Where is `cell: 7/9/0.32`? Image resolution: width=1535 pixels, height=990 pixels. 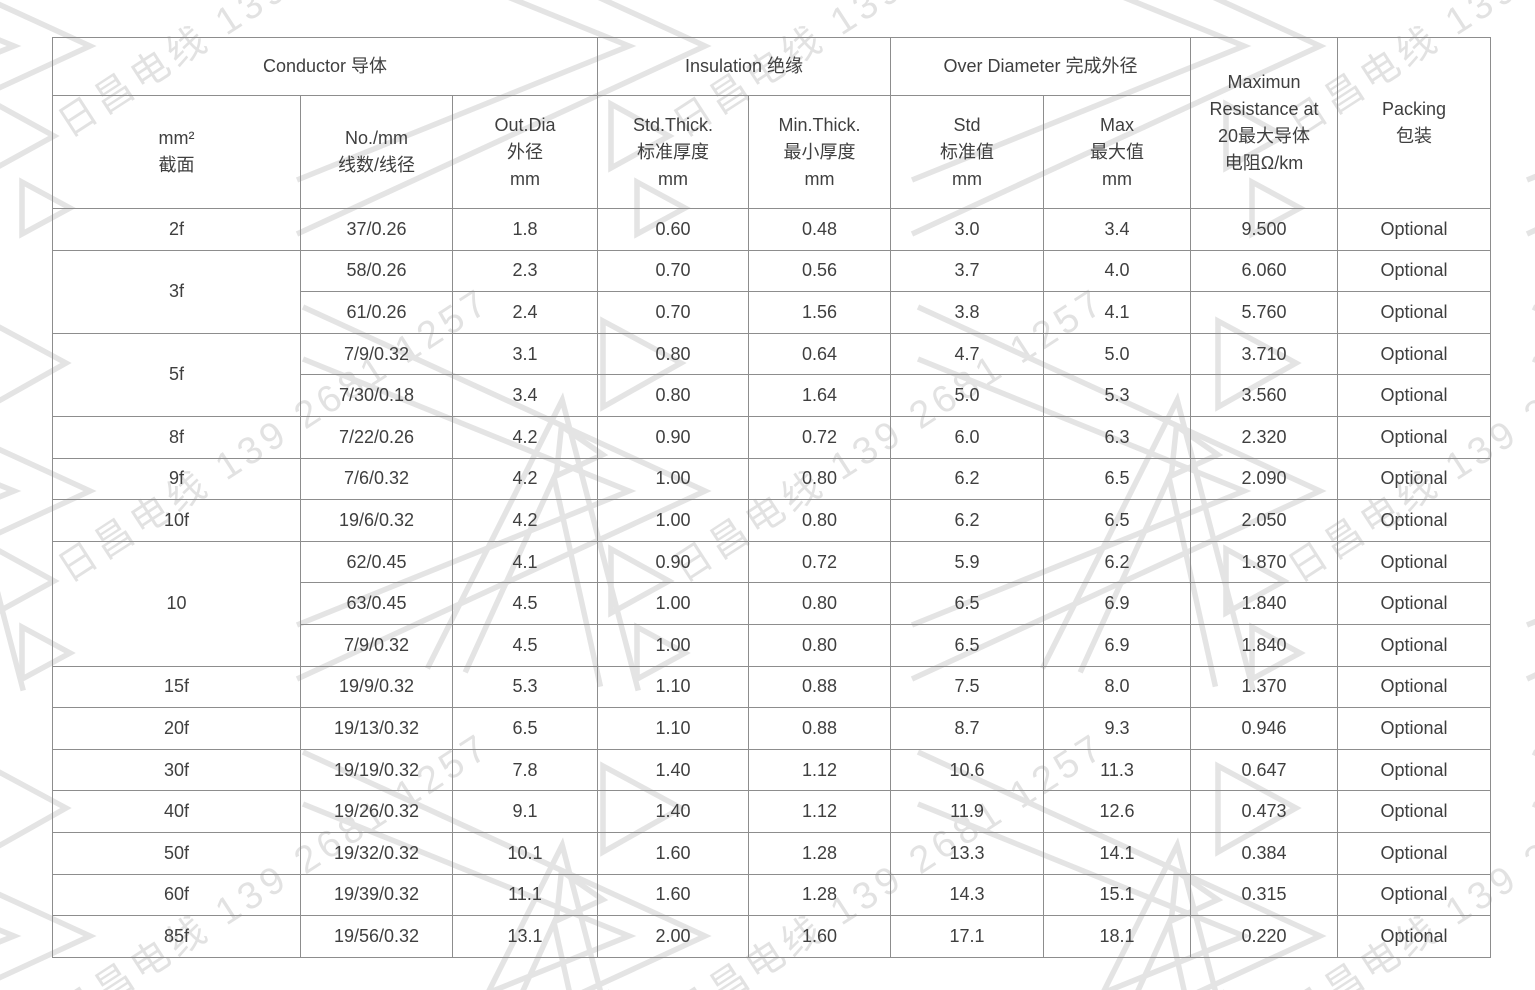 cell: 7/9/0.32 is located at coordinates (376, 354).